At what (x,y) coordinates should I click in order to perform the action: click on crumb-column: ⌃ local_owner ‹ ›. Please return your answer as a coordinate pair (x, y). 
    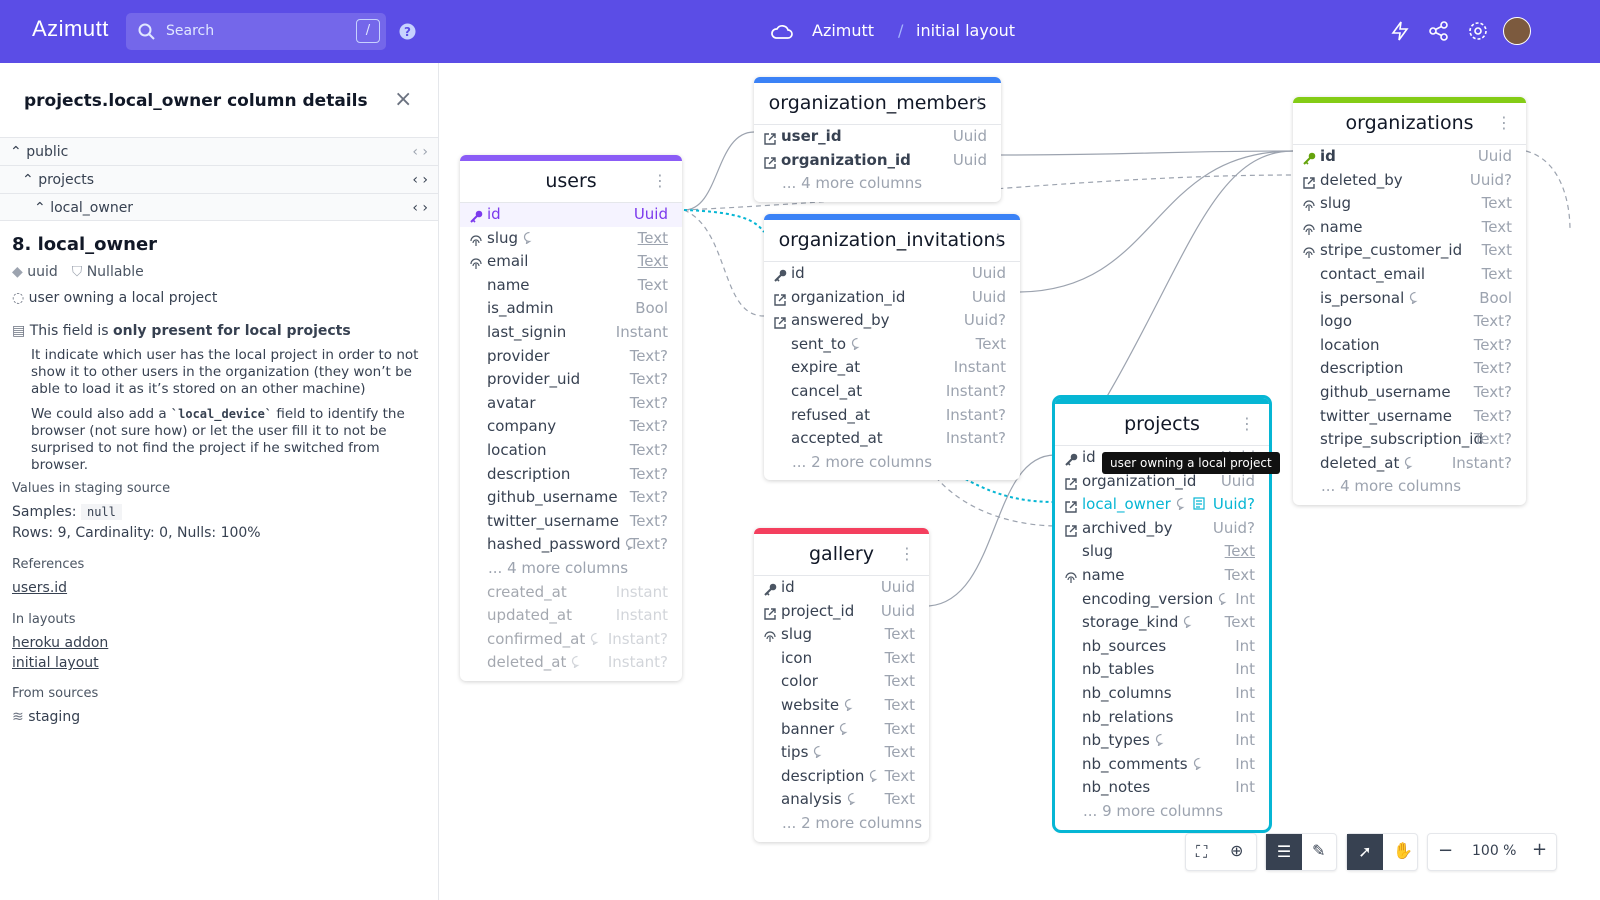
    Looking at the image, I should click on (219, 207).